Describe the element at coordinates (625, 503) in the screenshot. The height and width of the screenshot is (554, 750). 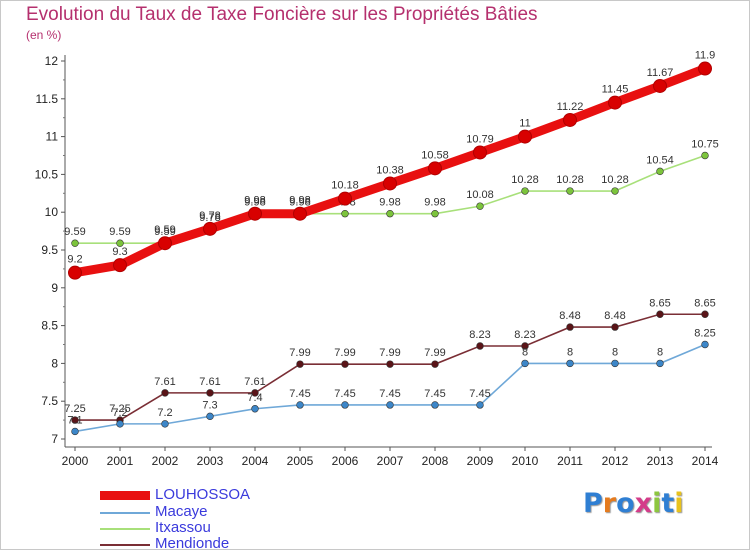
I see `logo-letter: o` at that location.